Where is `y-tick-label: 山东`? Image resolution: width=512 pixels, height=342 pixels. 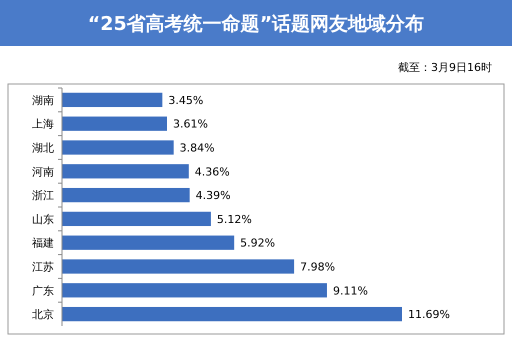
y-tick-label: 山东 is located at coordinates (43, 219).